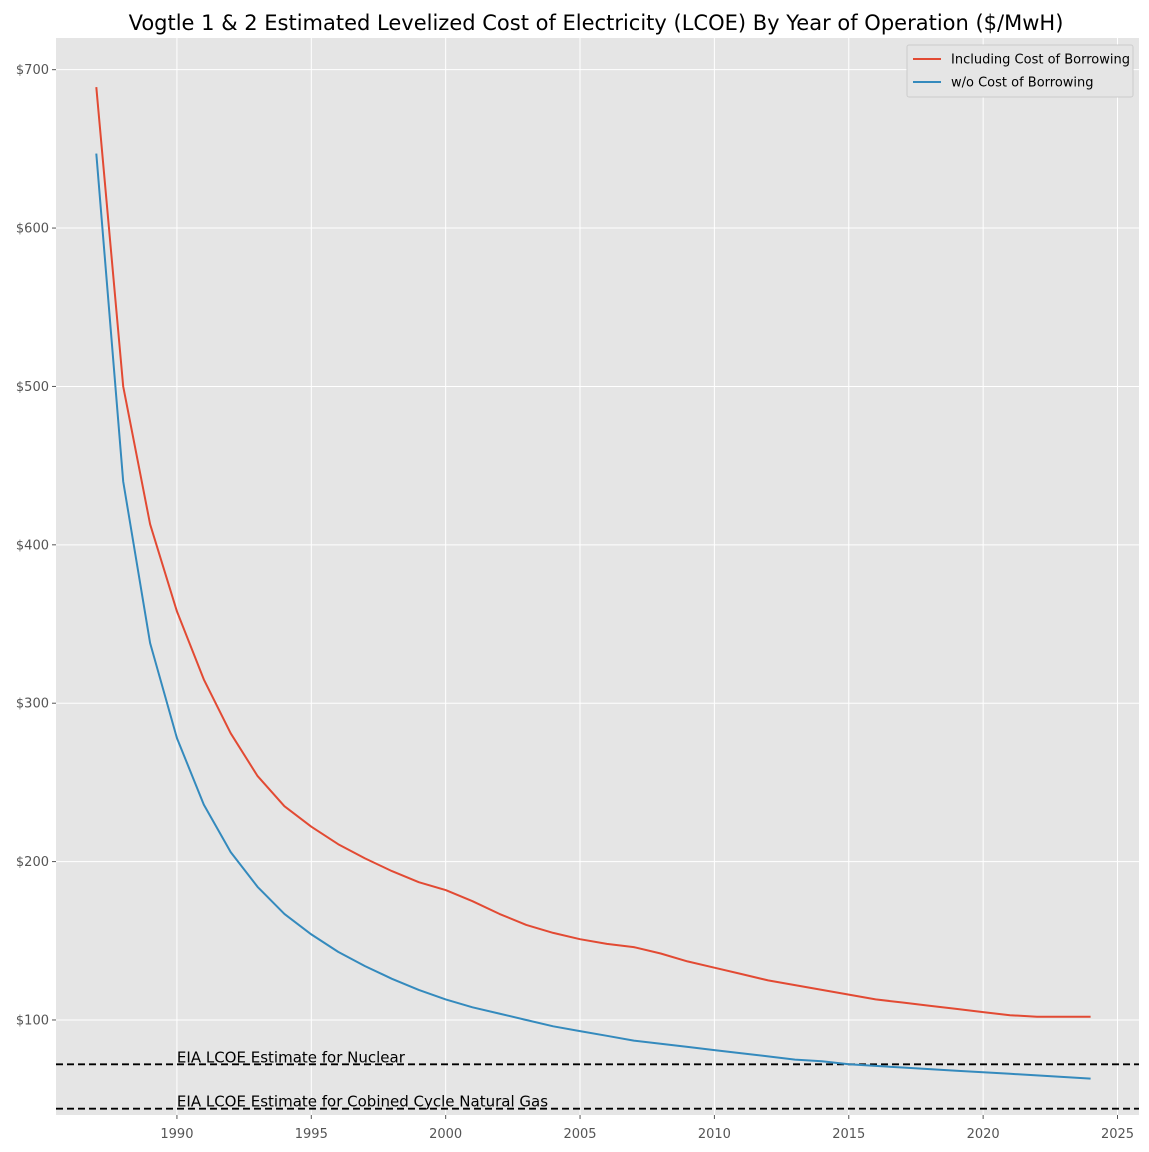 Image resolution: width=1149 pixels, height=1152 pixels. Describe the element at coordinates (32, 70) in the screenshot. I see `y-tick-label: $700` at that location.